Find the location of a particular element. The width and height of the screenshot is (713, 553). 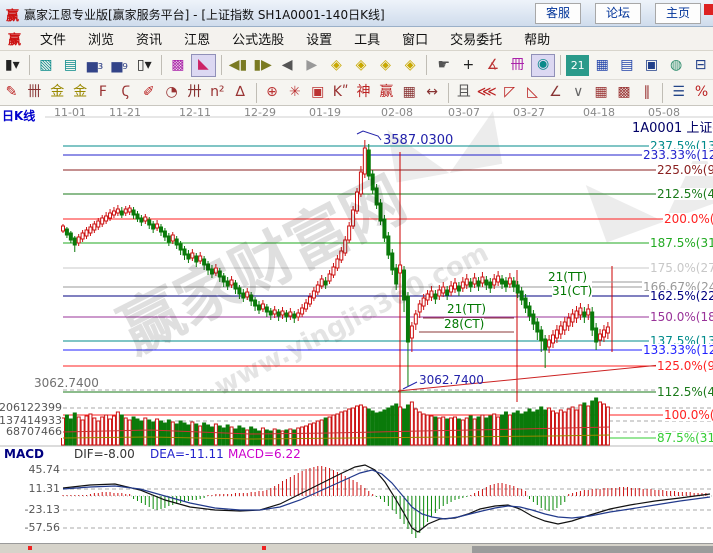

wave-tool-icon: ◉ is located at coordinates (543, 65).